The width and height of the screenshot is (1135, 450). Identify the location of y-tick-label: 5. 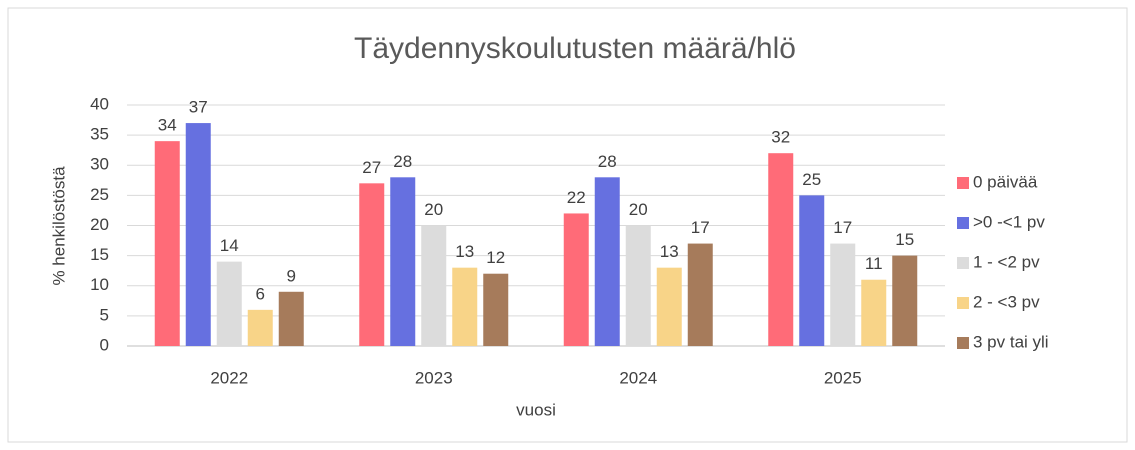
(104, 314).